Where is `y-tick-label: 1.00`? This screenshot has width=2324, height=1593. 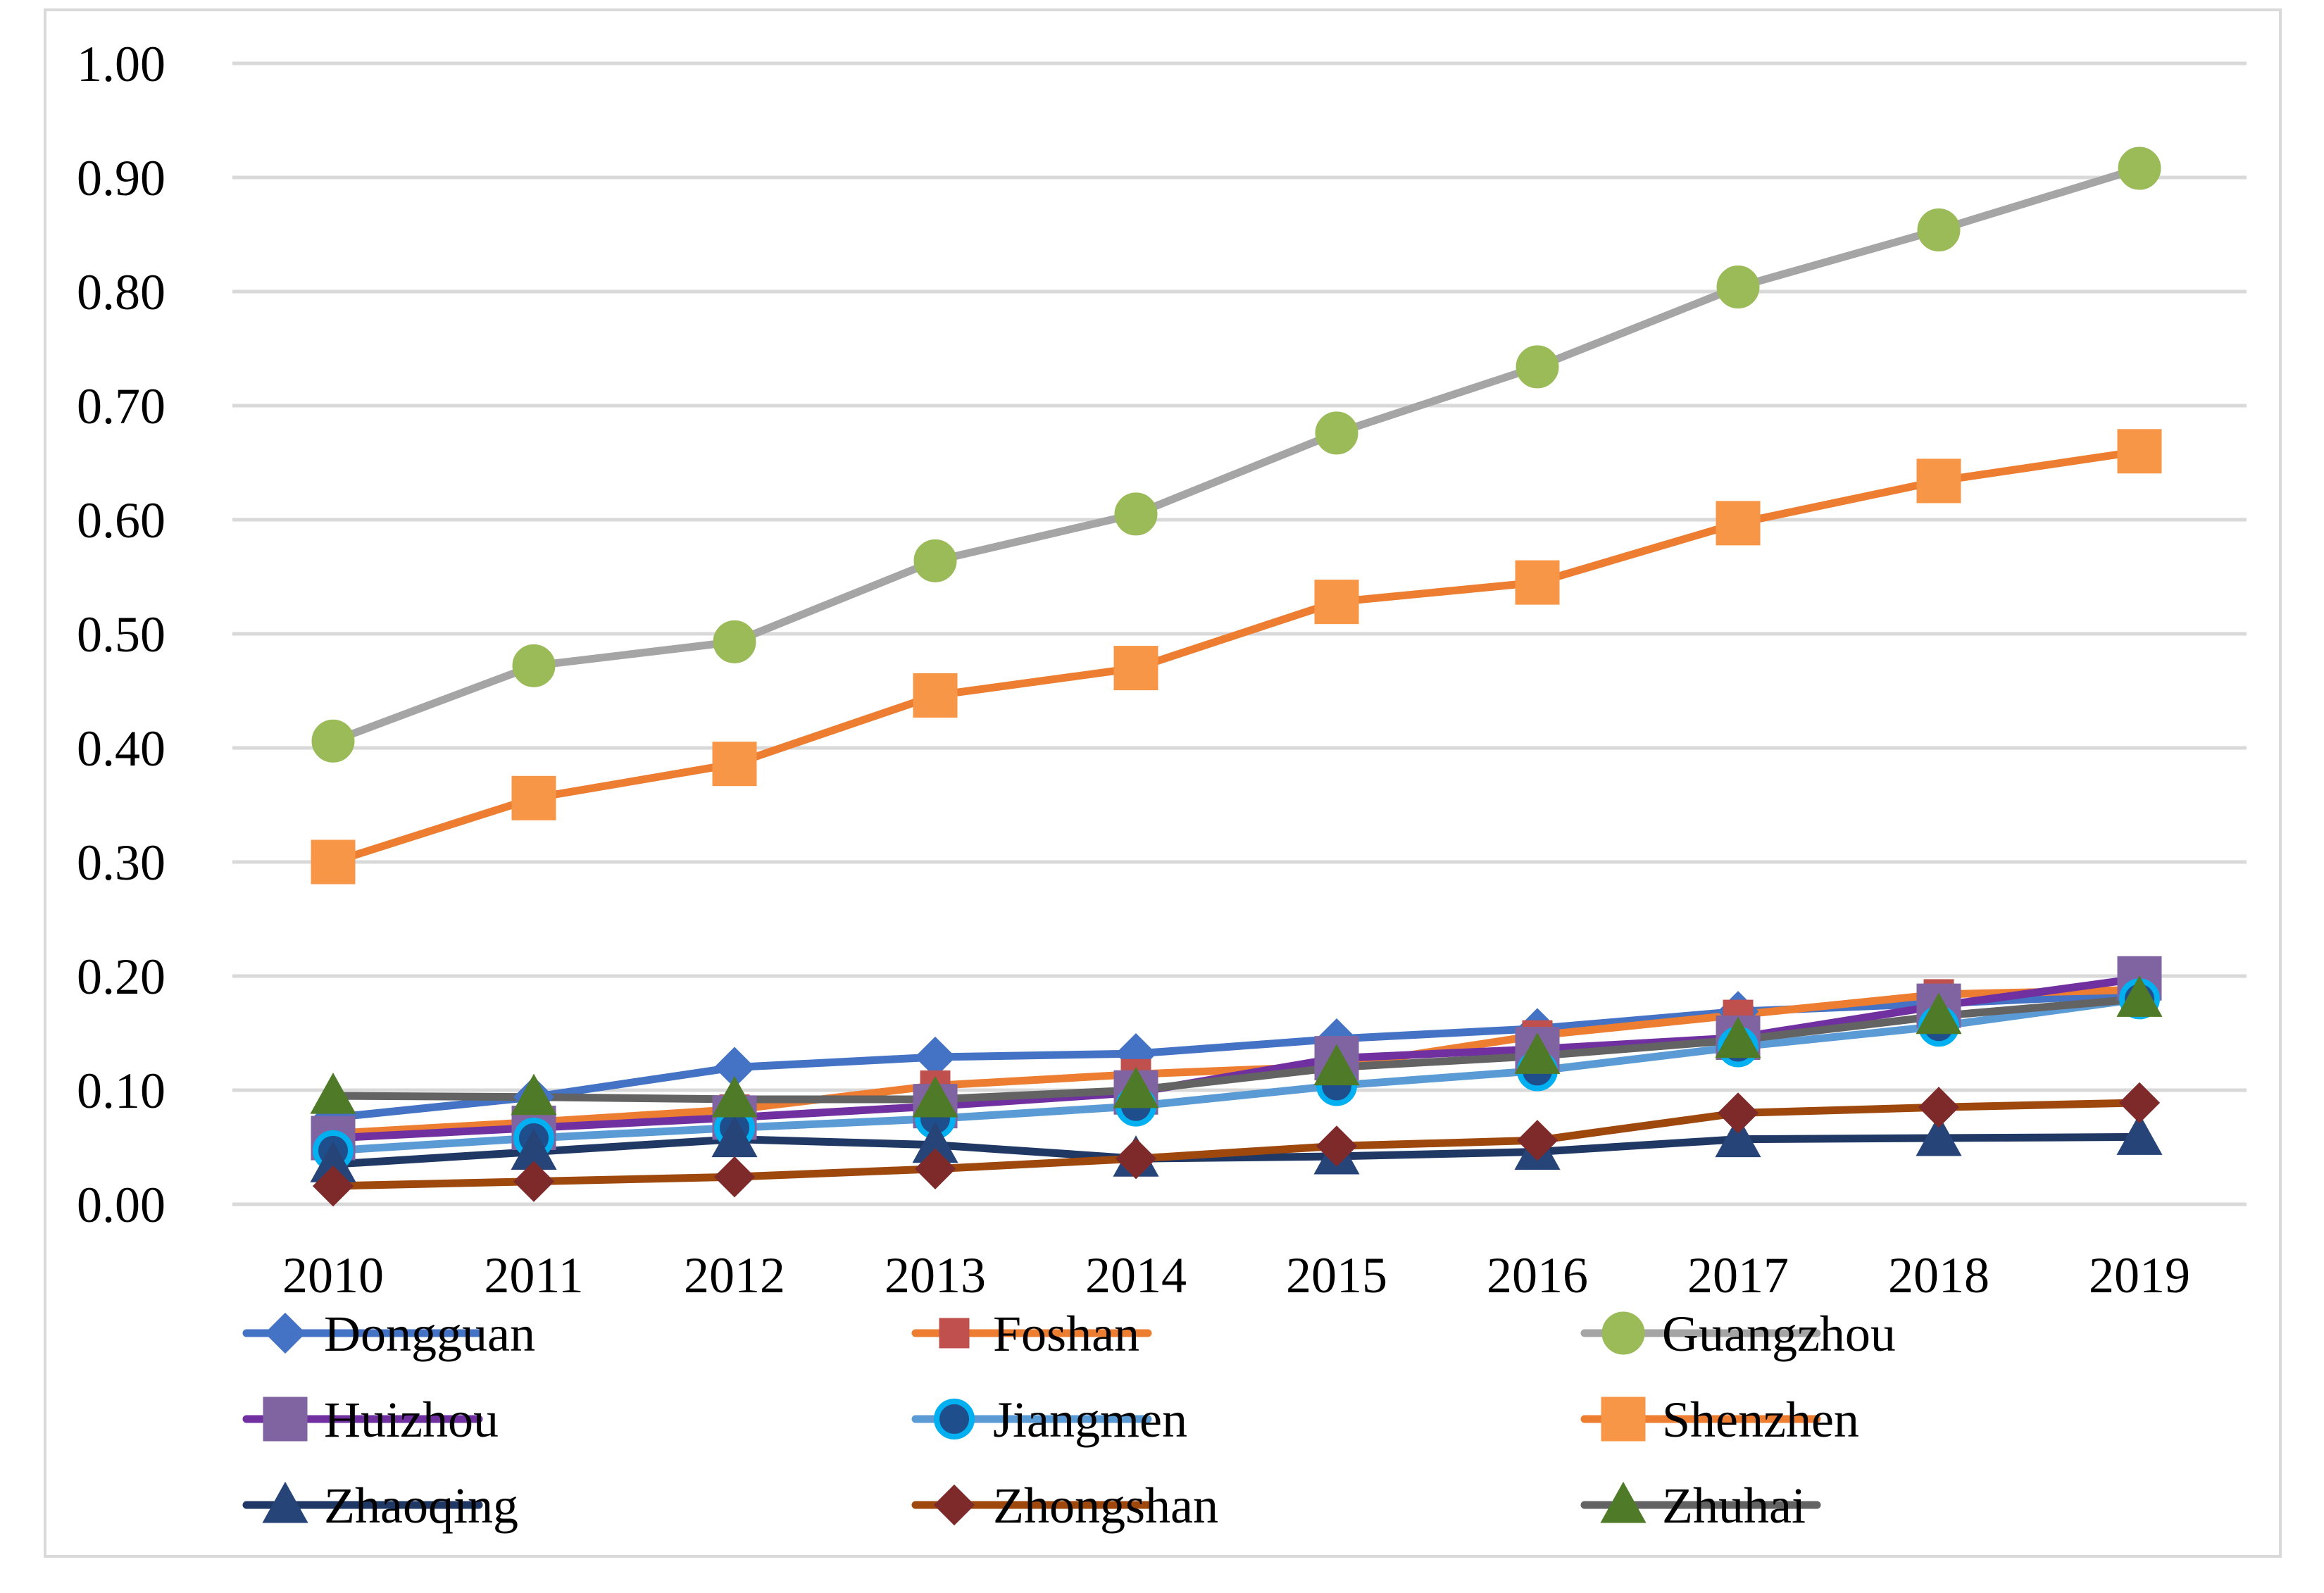 y-tick-label: 1.00 is located at coordinates (121, 64).